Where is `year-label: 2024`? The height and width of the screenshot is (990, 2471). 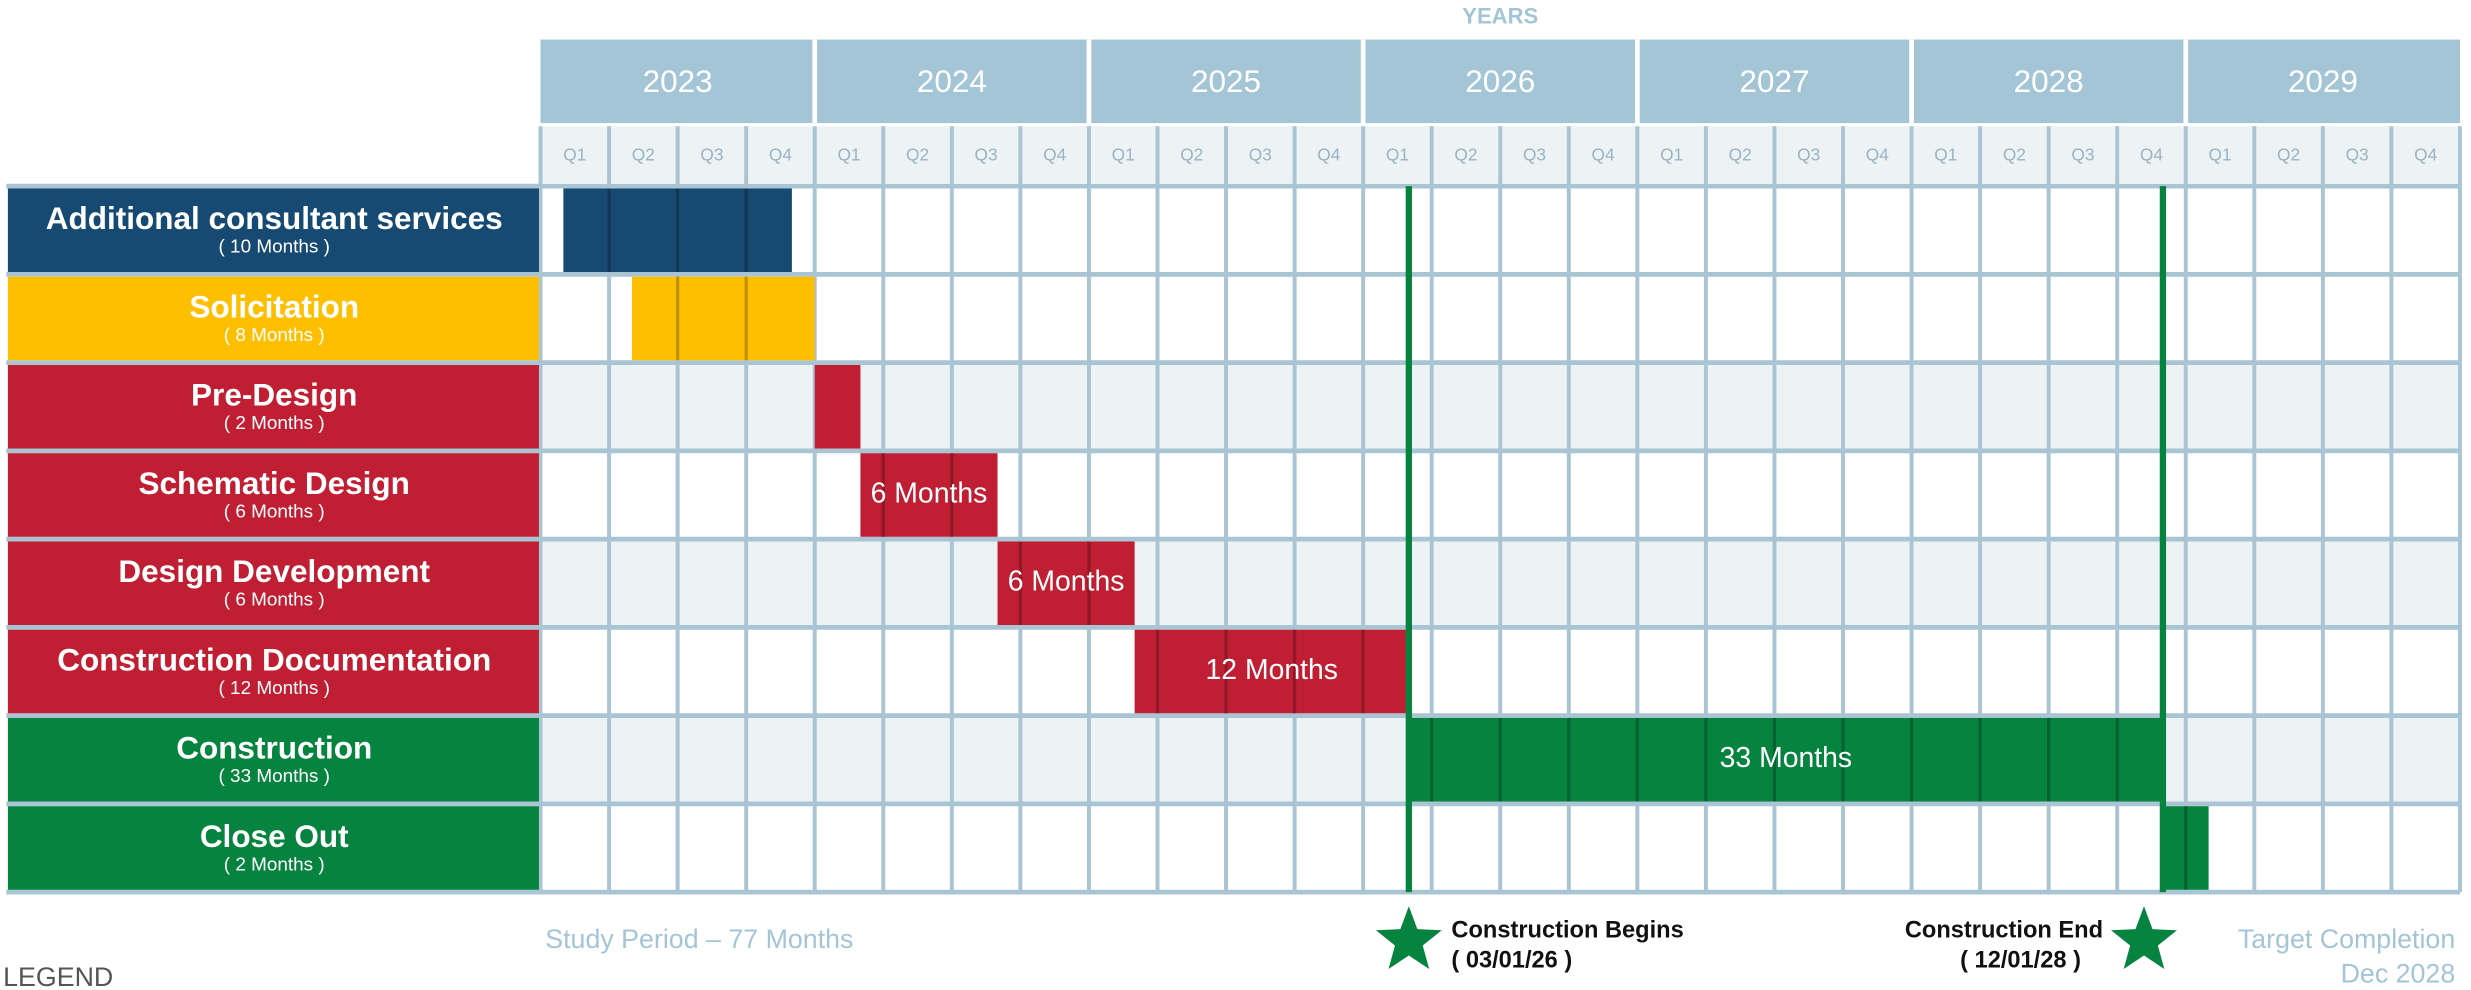 year-label: 2024 is located at coordinates (952, 81).